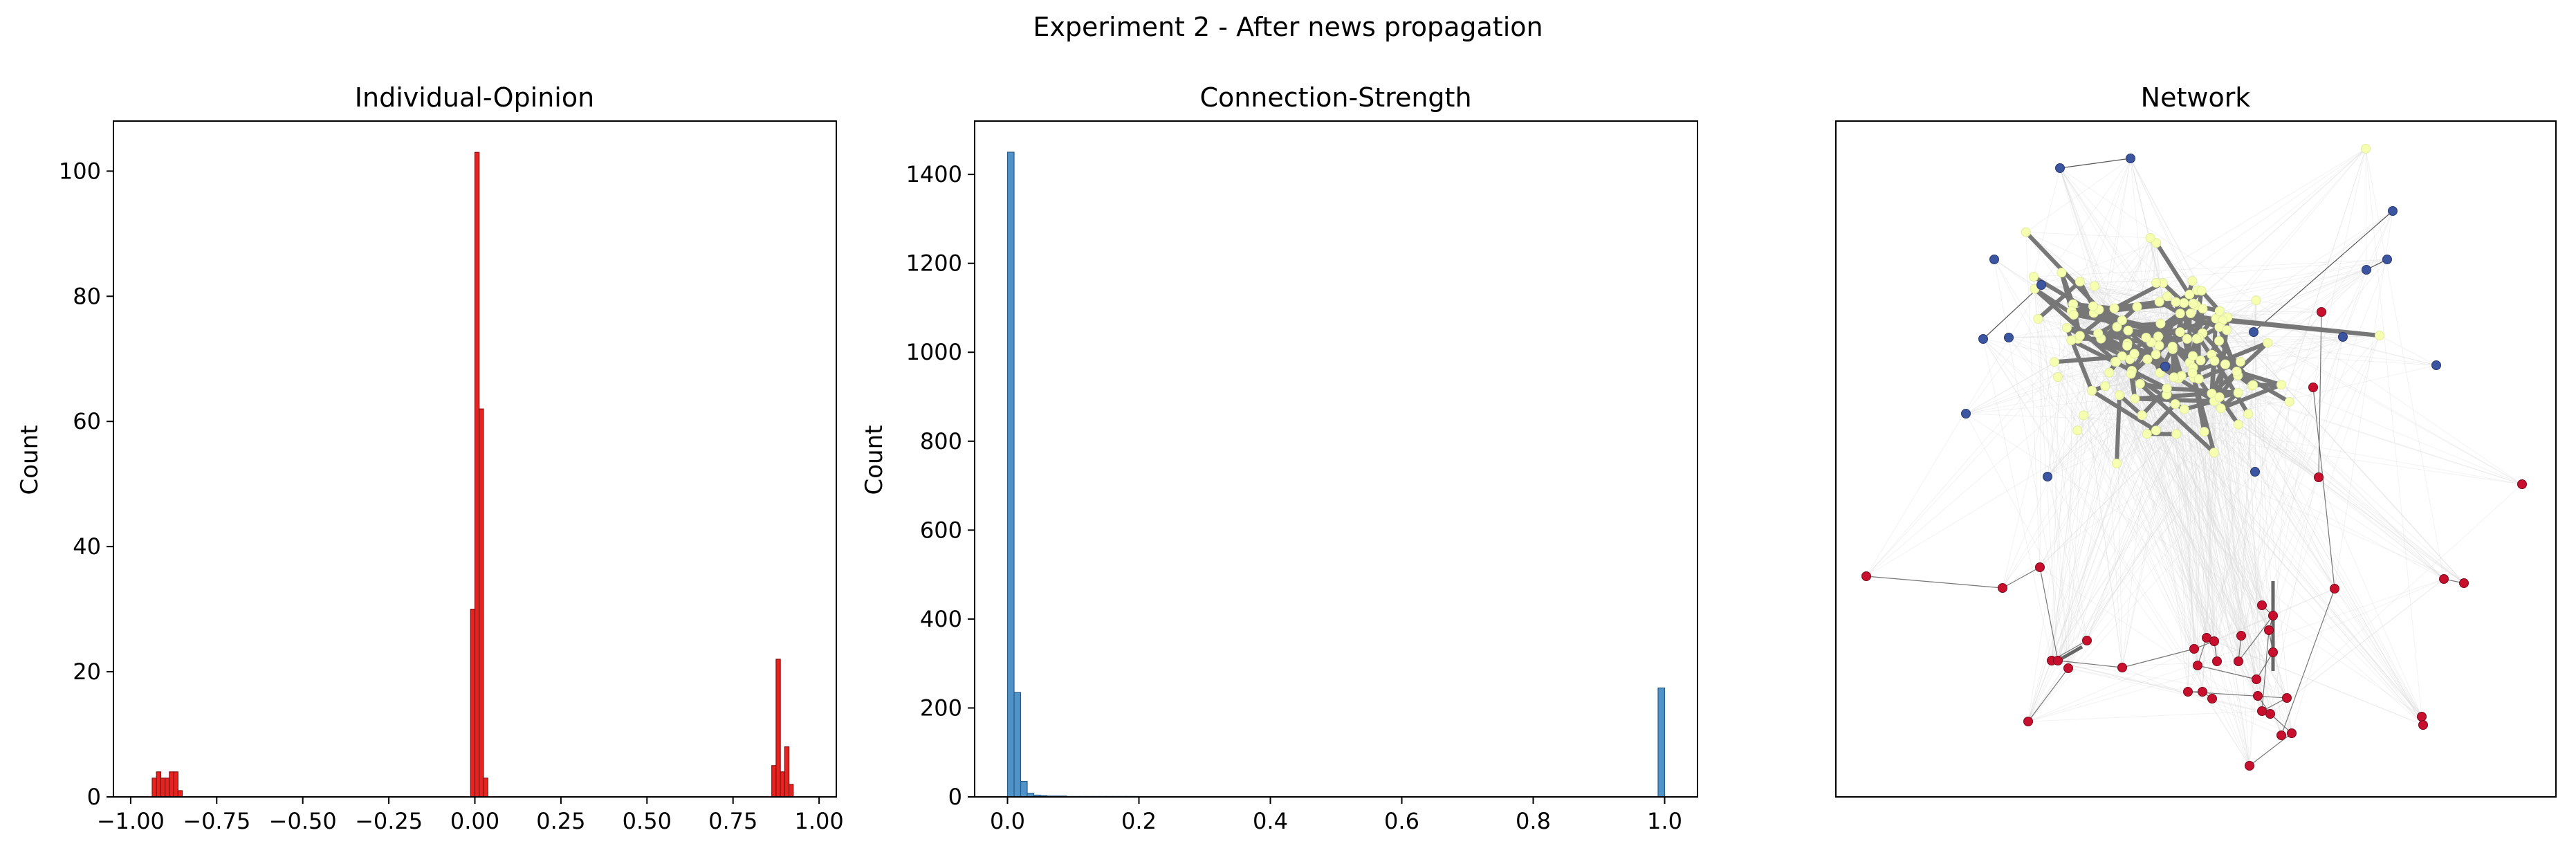 This screenshot has width=2576, height=855. What do you see at coordinates (560, 821) in the screenshot?
I see `opinion-xtick-label: 0.25` at bounding box center [560, 821].